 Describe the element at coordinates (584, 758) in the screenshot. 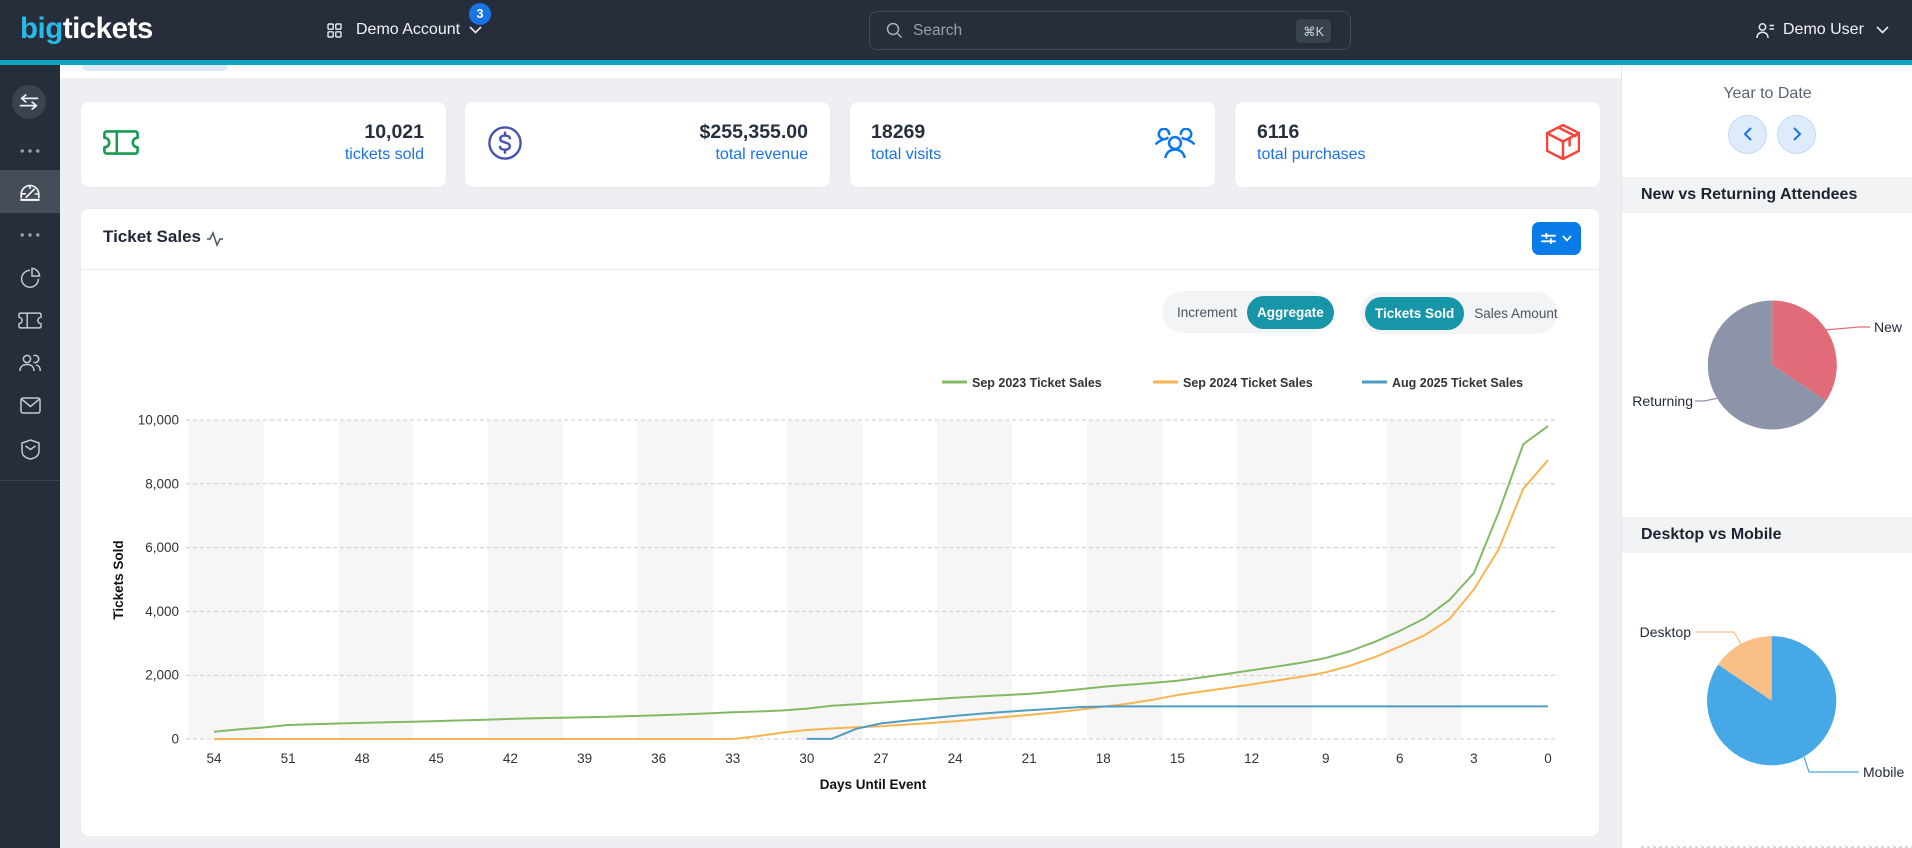

I see `svg-text: 39` at that location.